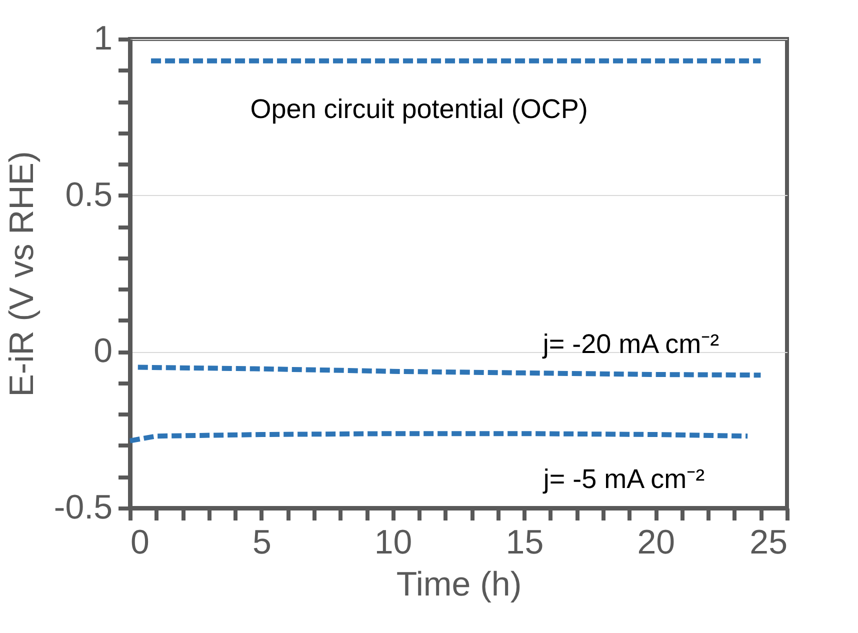  Describe the element at coordinates (21, 274) in the screenshot. I see `y-axis-title: E-iR (V vs RHE)` at that location.